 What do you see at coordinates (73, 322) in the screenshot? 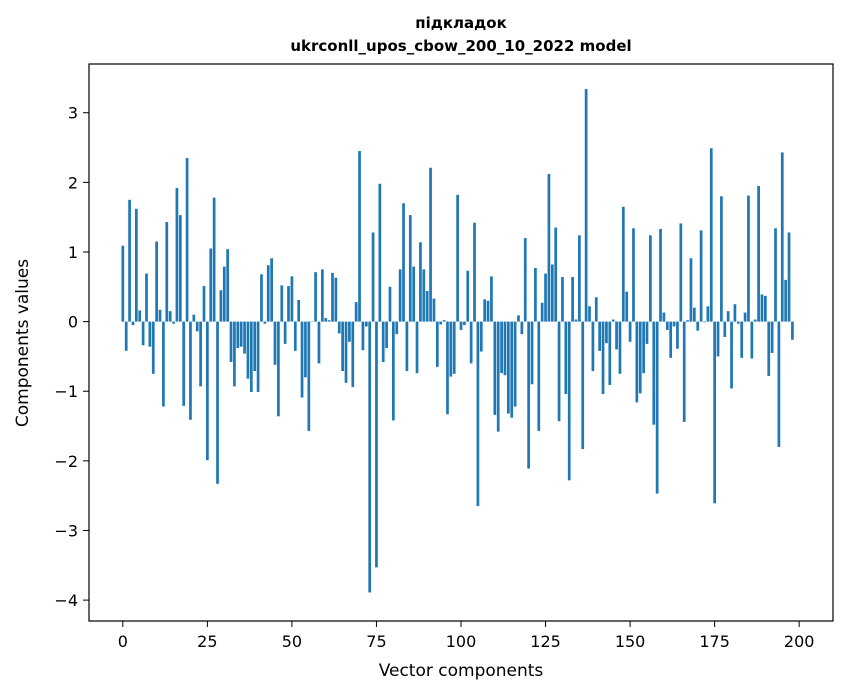
I see `y-tick-label: 0` at bounding box center [73, 322].